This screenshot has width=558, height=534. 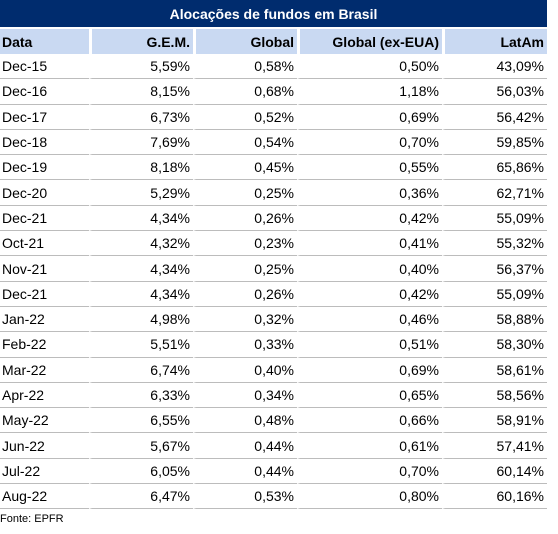 What do you see at coordinates (245, 117) in the screenshot?
I see `global-cell: 0,52%` at bounding box center [245, 117].